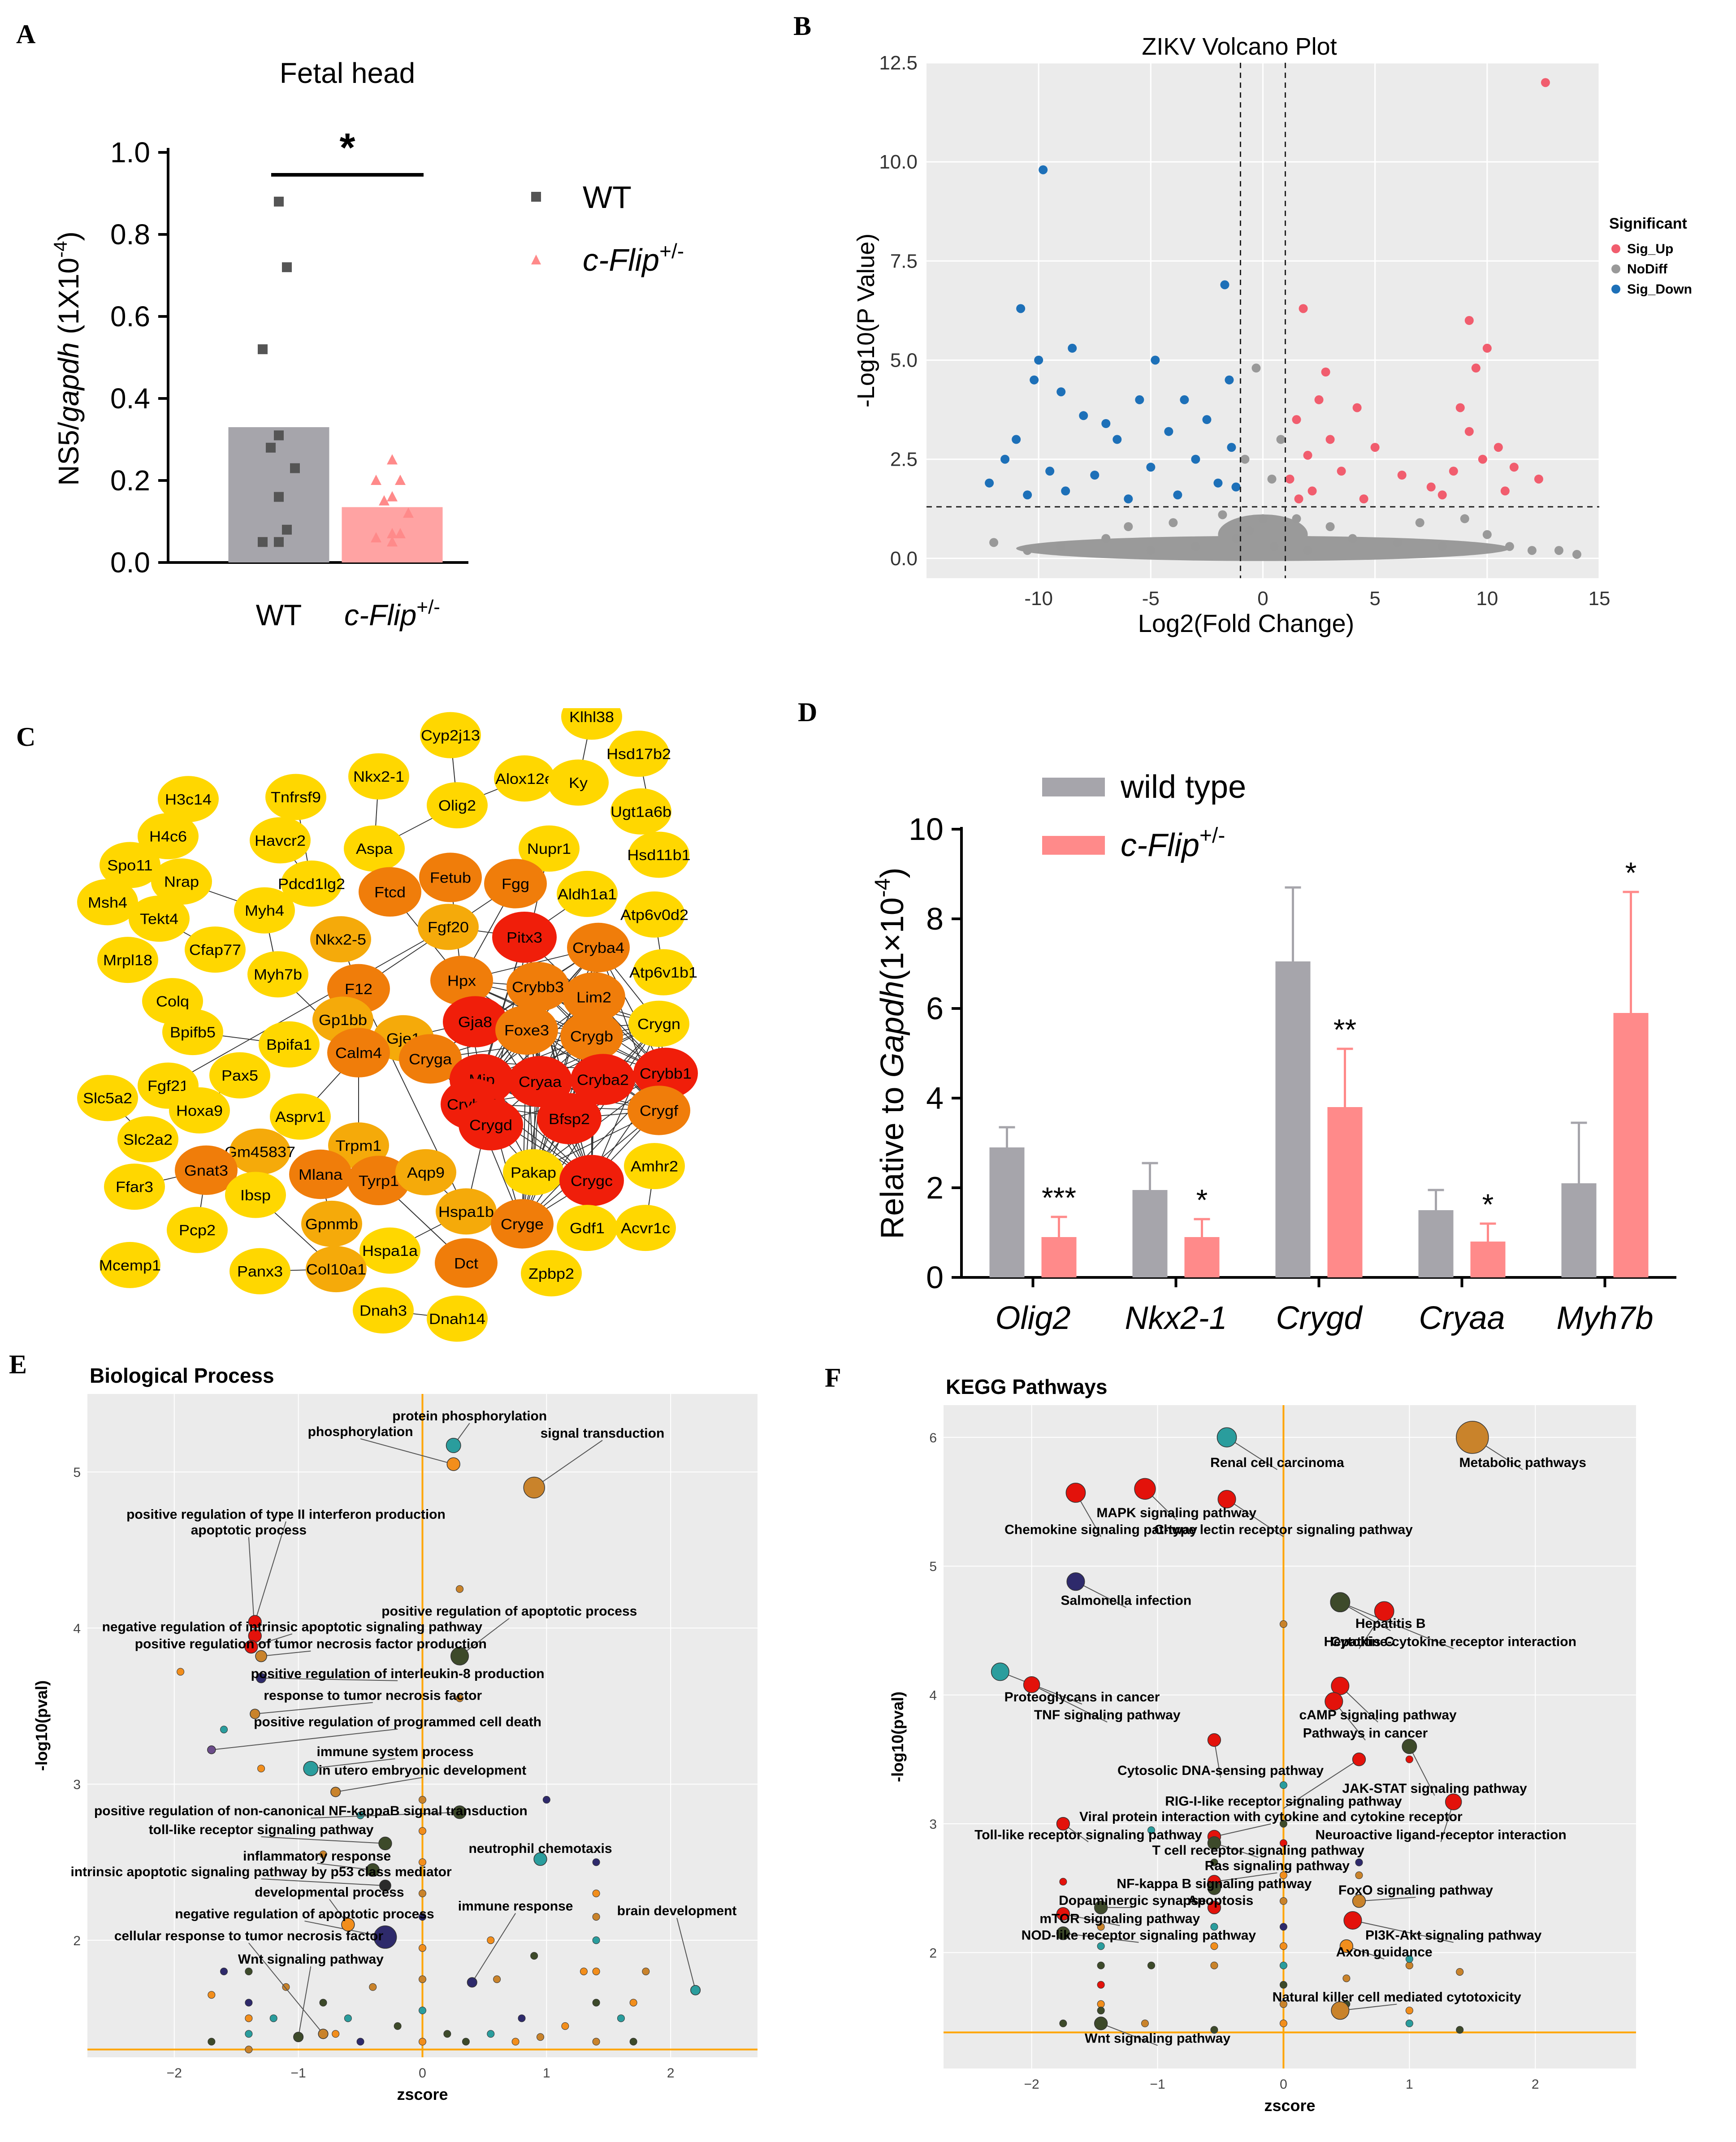 The width and height of the screenshot is (1736, 2142). What do you see at coordinates (129, 866) in the screenshot?
I see `network-node-label: Spo11` at bounding box center [129, 866].